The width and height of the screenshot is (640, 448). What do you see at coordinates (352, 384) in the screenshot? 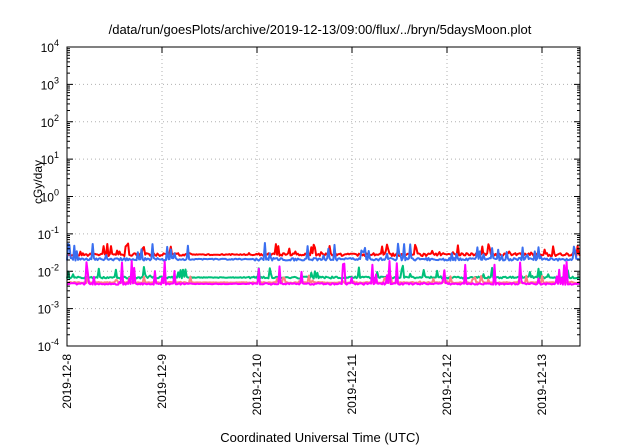
I see `x-tick-label: 2019-12-11` at bounding box center [352, 384].